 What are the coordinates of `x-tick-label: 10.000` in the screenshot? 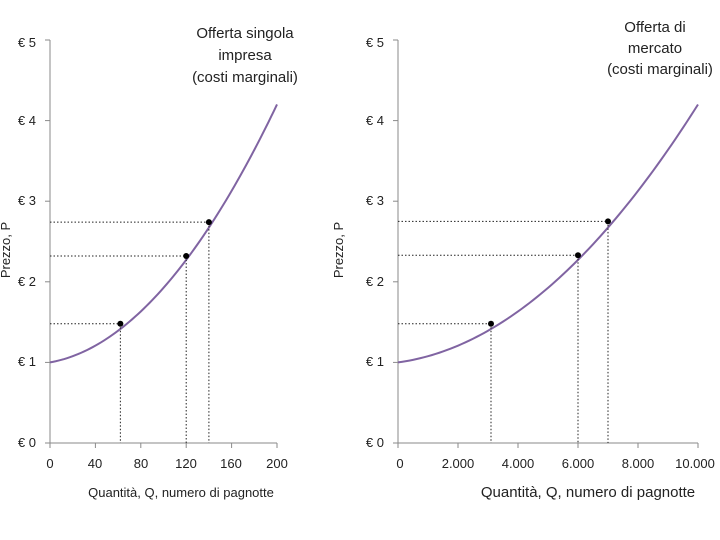 It's located at (695, 463).